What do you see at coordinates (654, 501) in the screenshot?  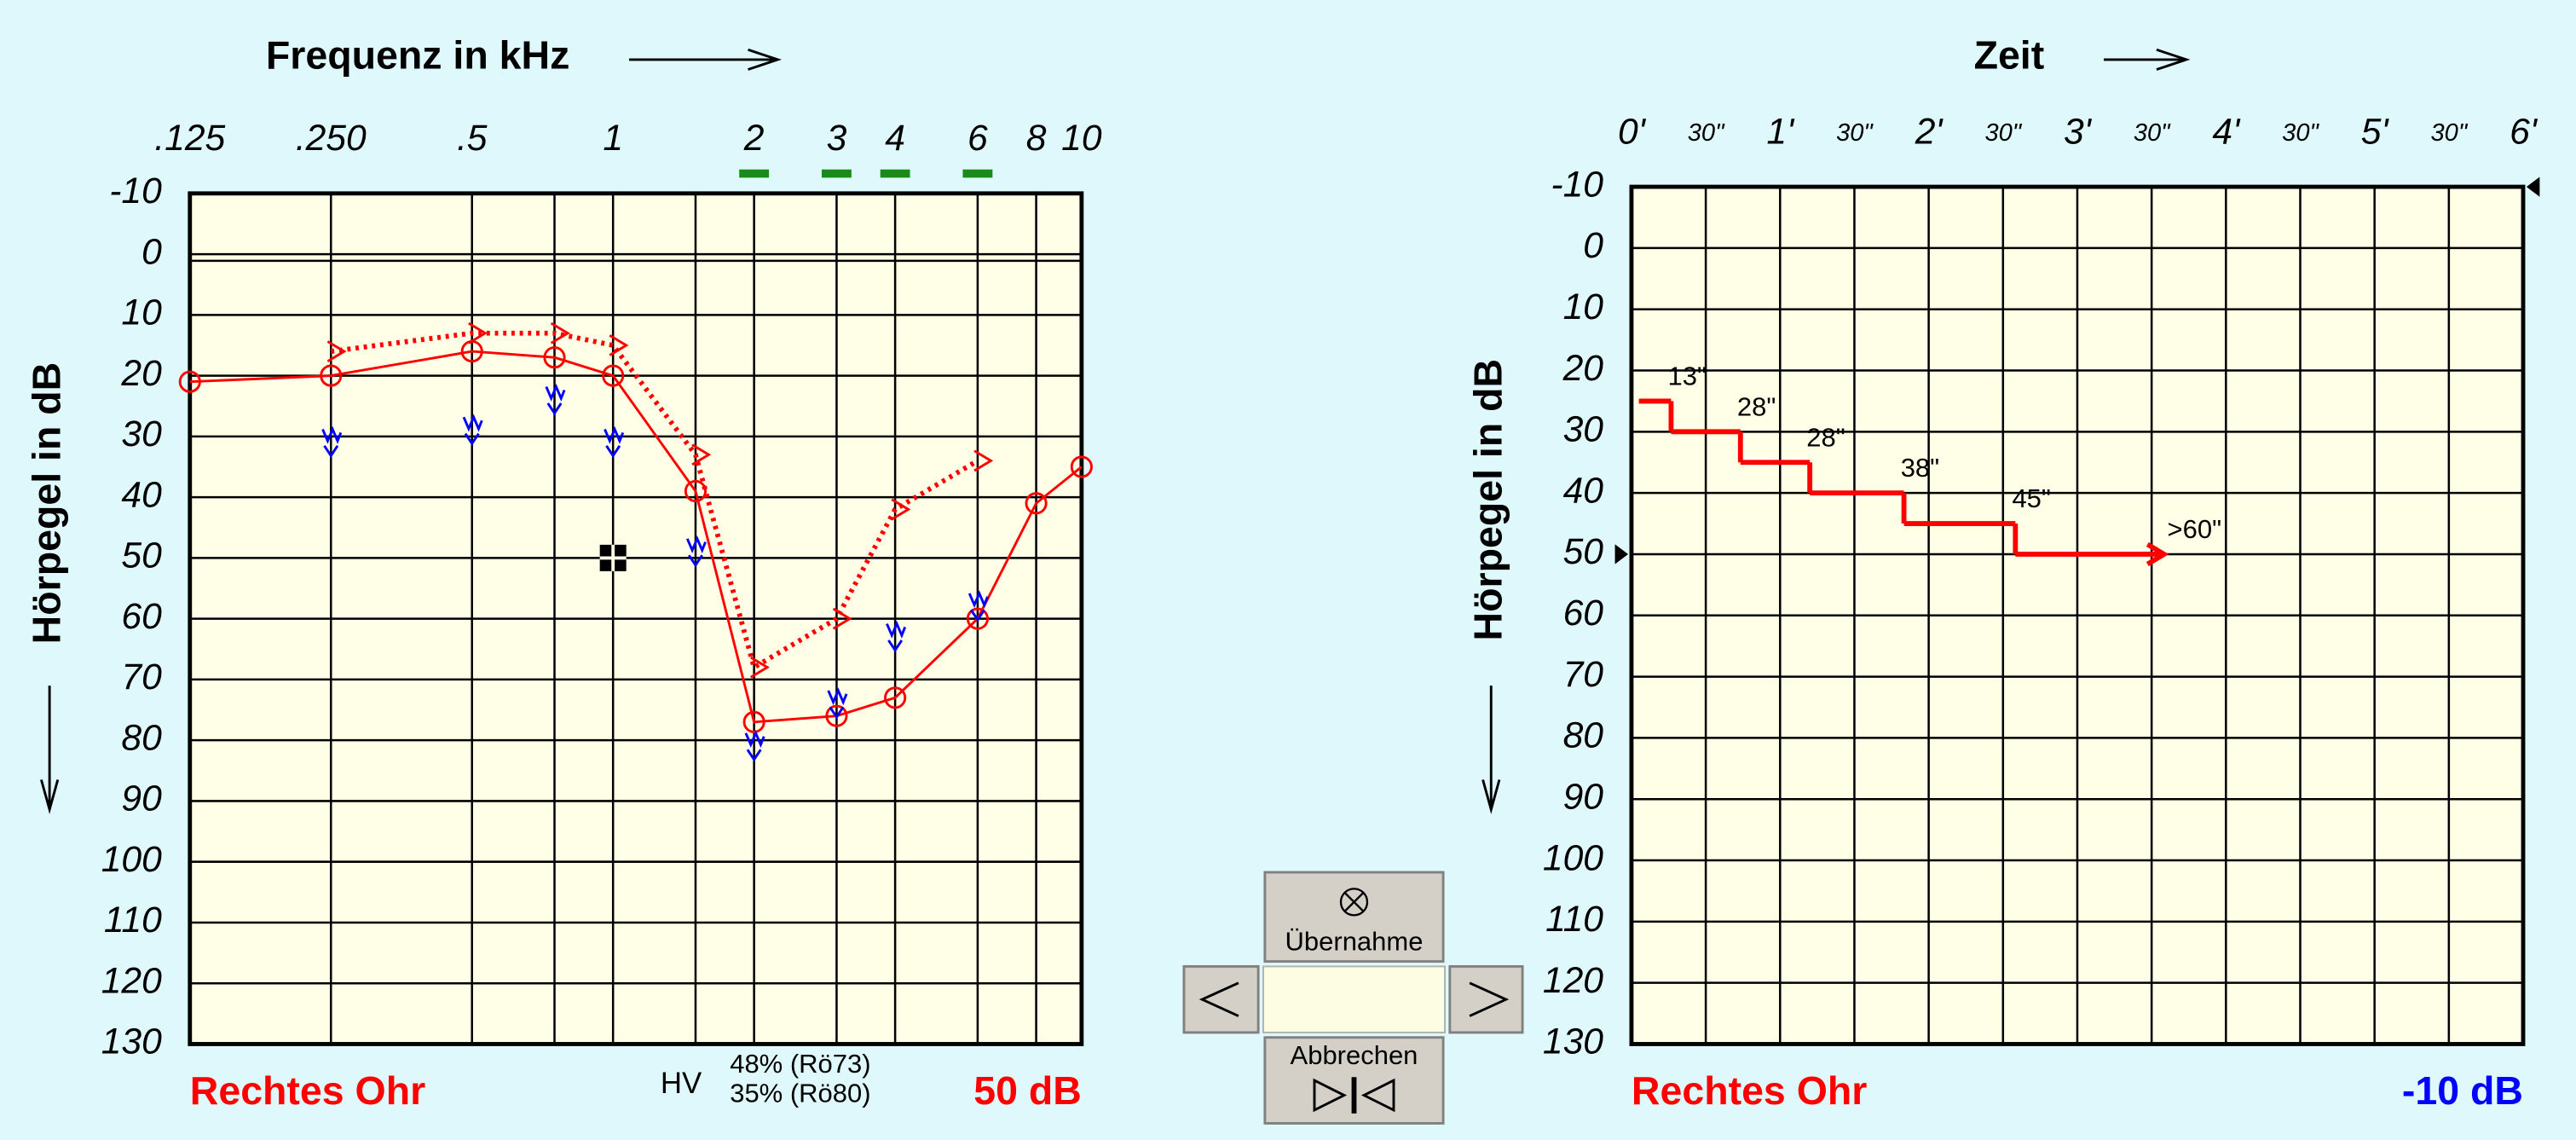 I see `series-line` at bounding box center [654, 501].